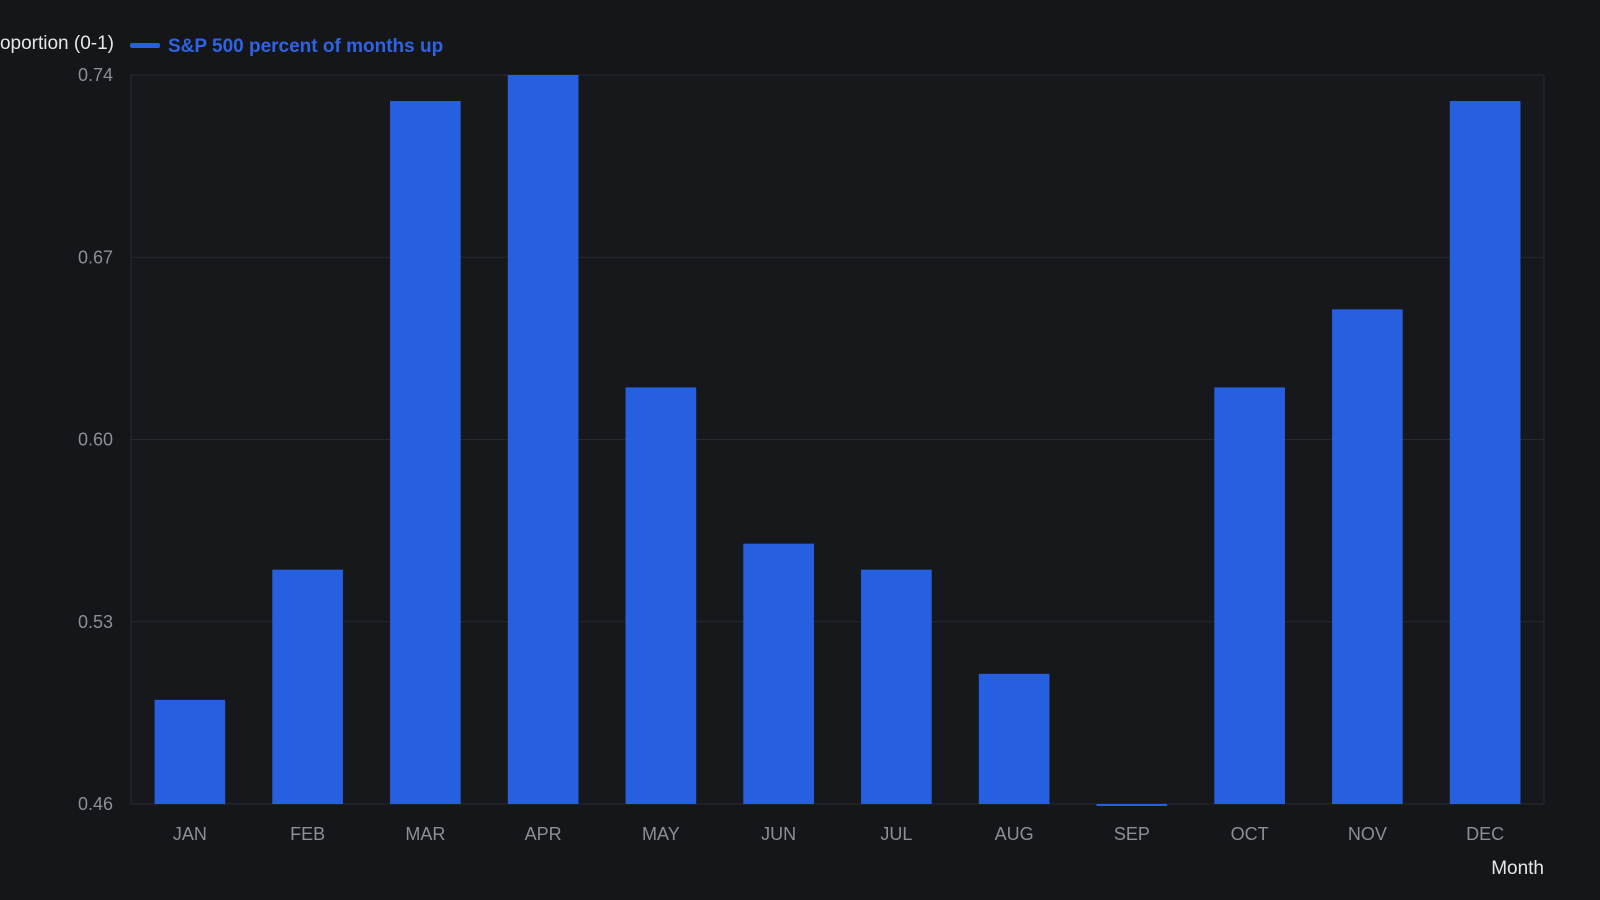 This screenshot has width=1600, height=900. I want to click on x-tick-label: MAR, so click(425, 834).